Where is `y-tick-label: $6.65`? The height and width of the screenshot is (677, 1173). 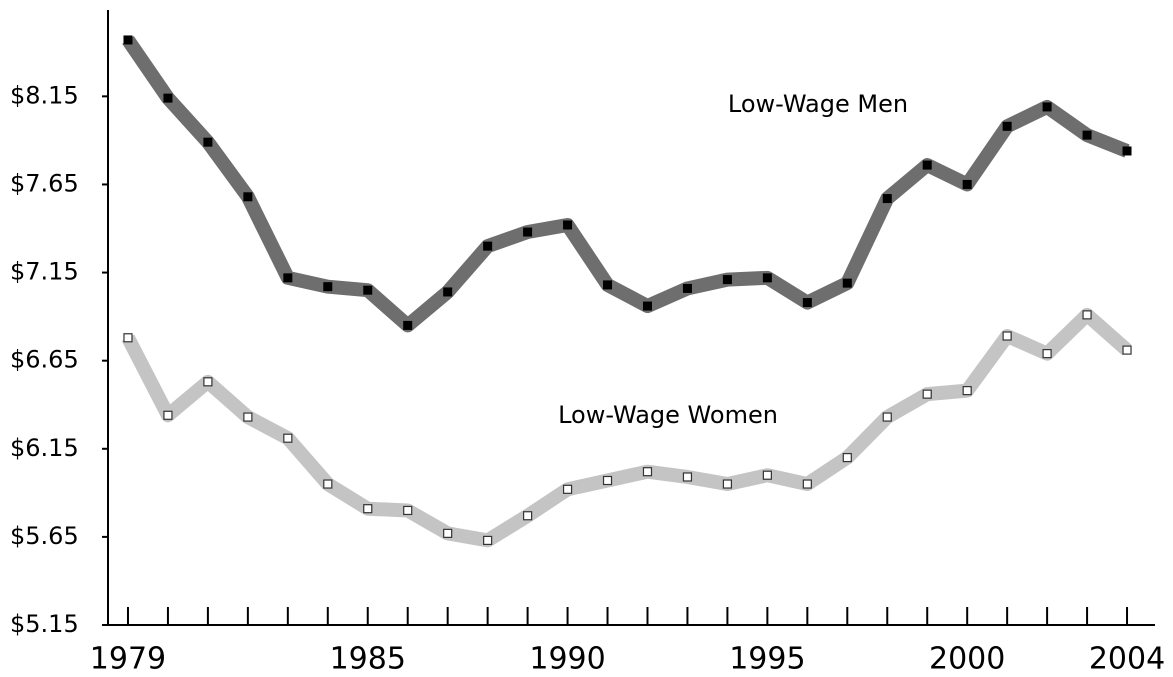
y-tick-label: $6.65 is located at coordinates (44, 360).